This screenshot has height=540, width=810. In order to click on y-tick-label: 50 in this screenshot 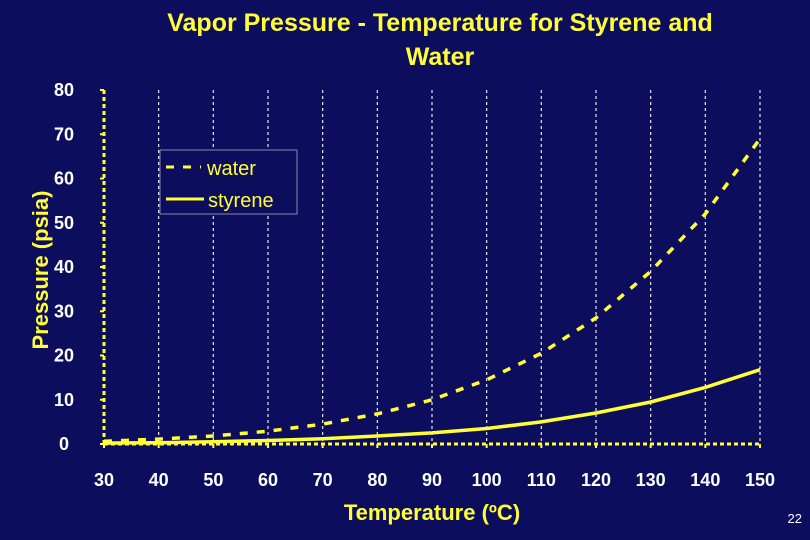, I will do `click(64, 223)`.